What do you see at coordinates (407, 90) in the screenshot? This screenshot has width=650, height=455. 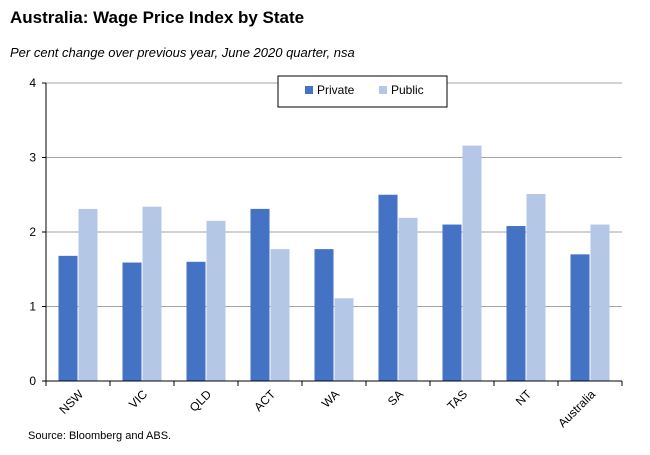 I see `legend-label-public: Public` at bounding box center [407, 90].